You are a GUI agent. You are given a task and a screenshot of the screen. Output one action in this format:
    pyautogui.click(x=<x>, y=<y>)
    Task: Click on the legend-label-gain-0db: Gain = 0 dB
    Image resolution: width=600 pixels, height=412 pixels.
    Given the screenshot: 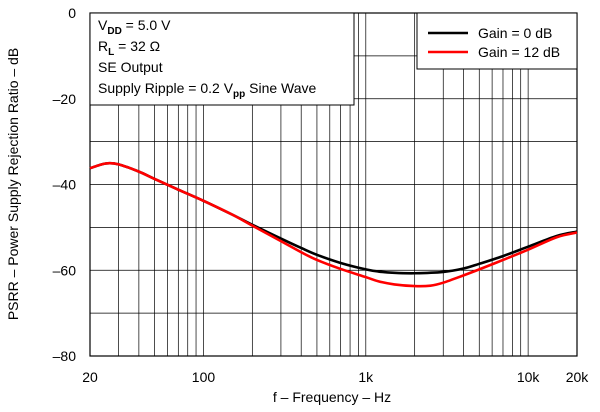 What is the action you would take?
    pyautogui.click(x=515, y=33)
    